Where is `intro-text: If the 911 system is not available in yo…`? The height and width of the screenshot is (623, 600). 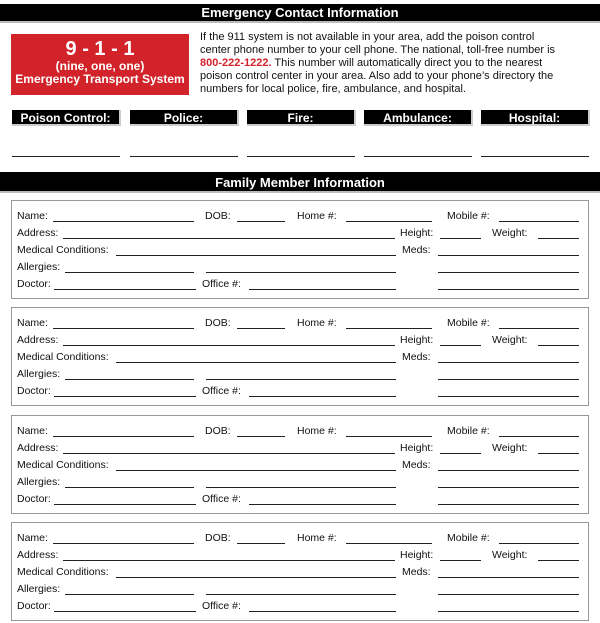 intro-text: If the 911 system is not available in yo… is located at coordinates (380, 63).